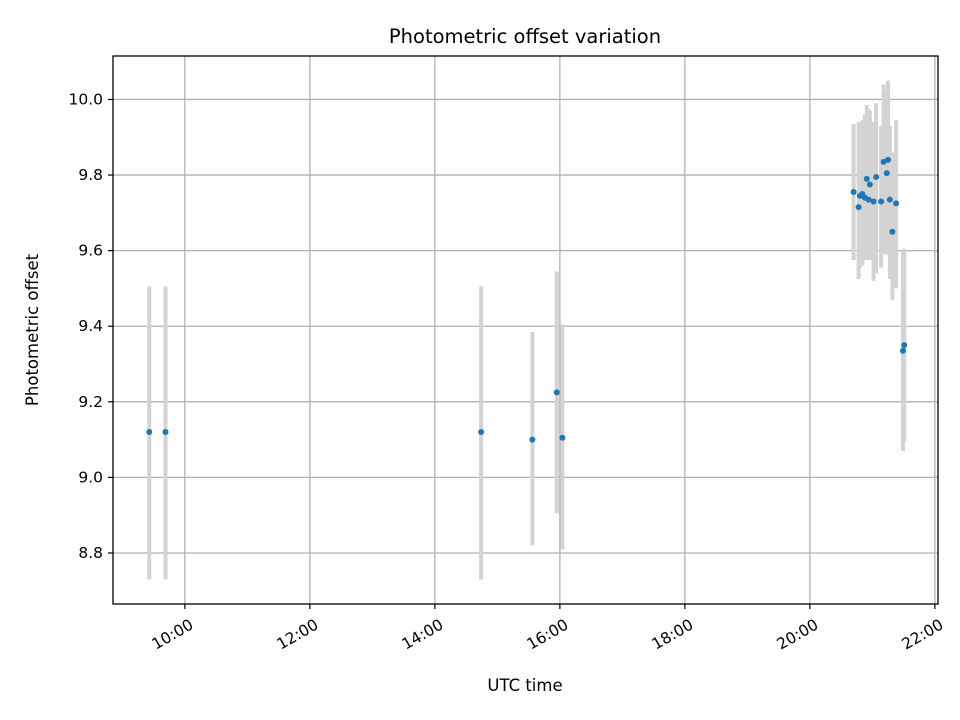 The image size is (960, 720). Describe the element at coordinates (90, 175) in the screenshot. I see `y-tick-label: 9.8` at that location.